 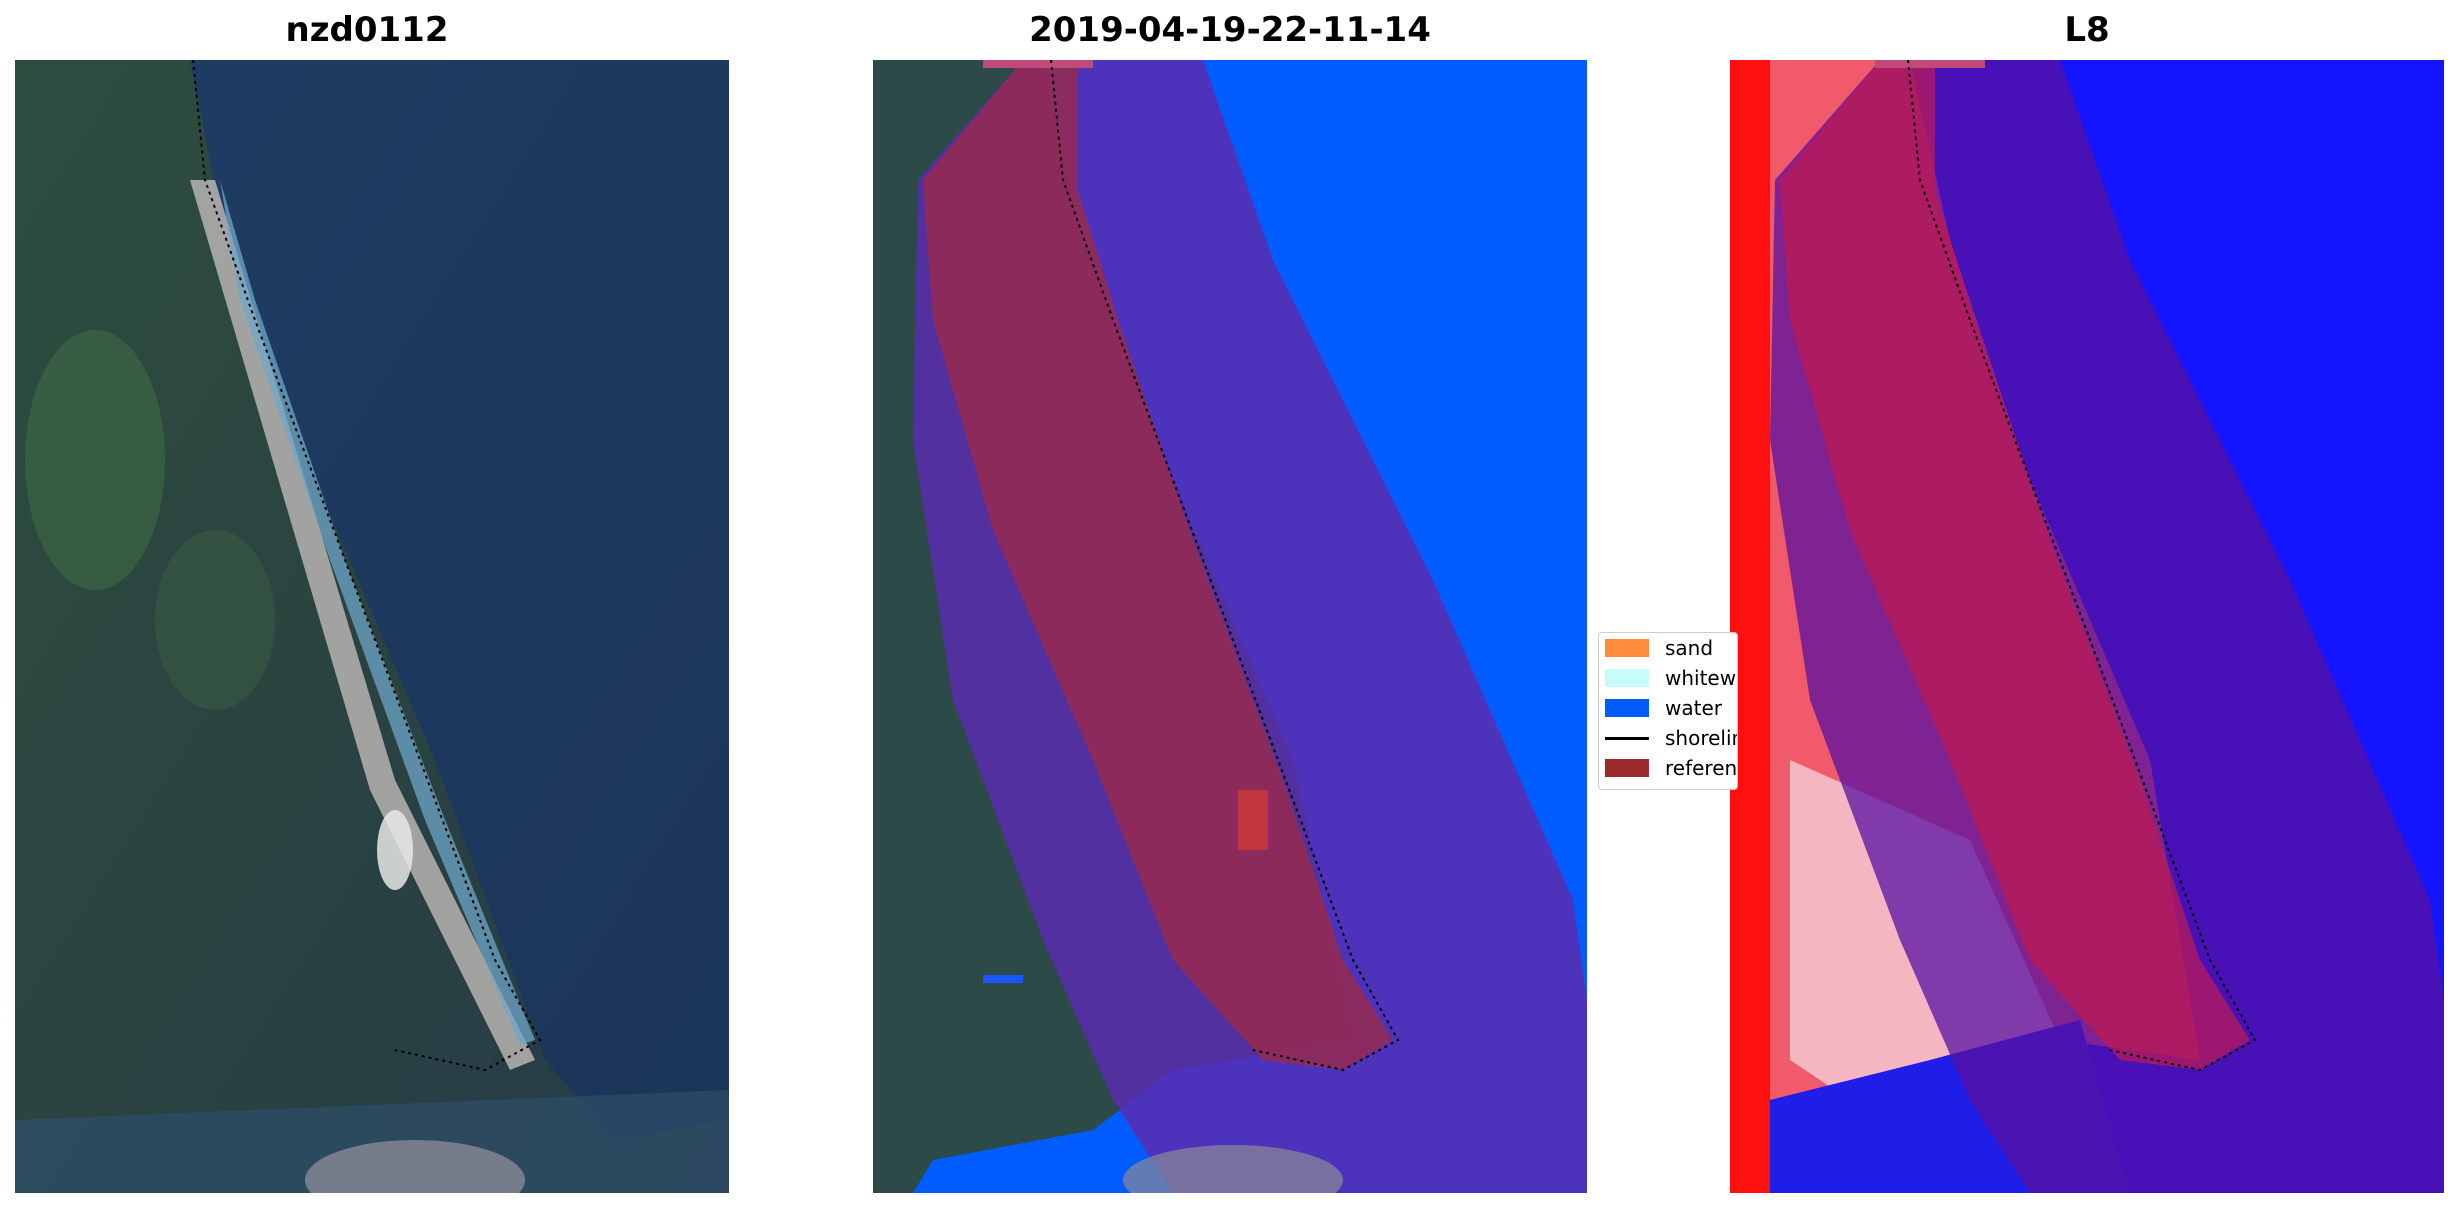 What do you see at coordinates (1627, 648) in the screenshot?
I see `sand-swatch` at bounding box center [1627, 648].